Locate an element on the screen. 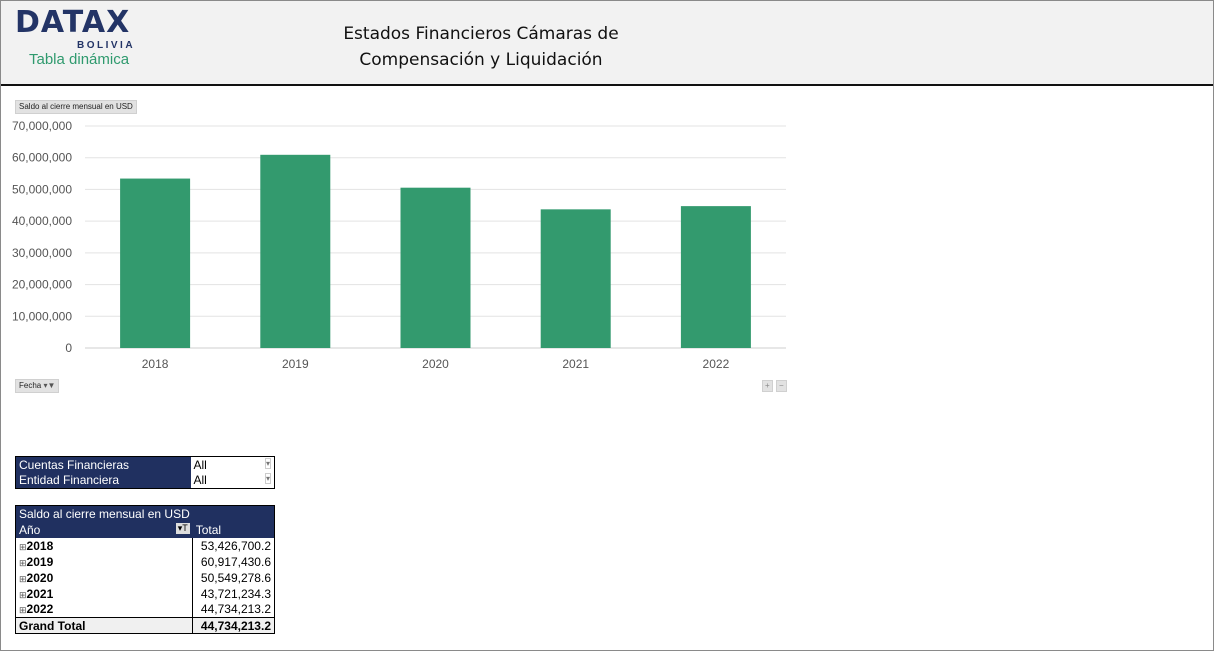 This screenshot has height=651, width=1214. bar-2018 is located at coordinates (155, 263).